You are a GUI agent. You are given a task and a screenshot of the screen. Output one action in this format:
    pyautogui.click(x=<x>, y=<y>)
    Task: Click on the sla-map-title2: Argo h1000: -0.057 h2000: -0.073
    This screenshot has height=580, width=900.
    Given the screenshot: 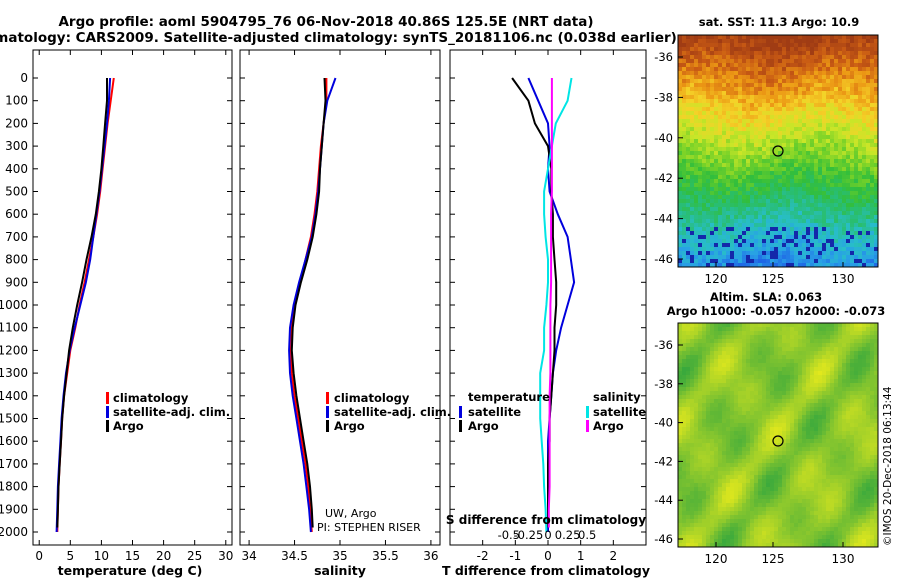 What is the action you would take?
    pyautogui.click(x=776, y=311)
    